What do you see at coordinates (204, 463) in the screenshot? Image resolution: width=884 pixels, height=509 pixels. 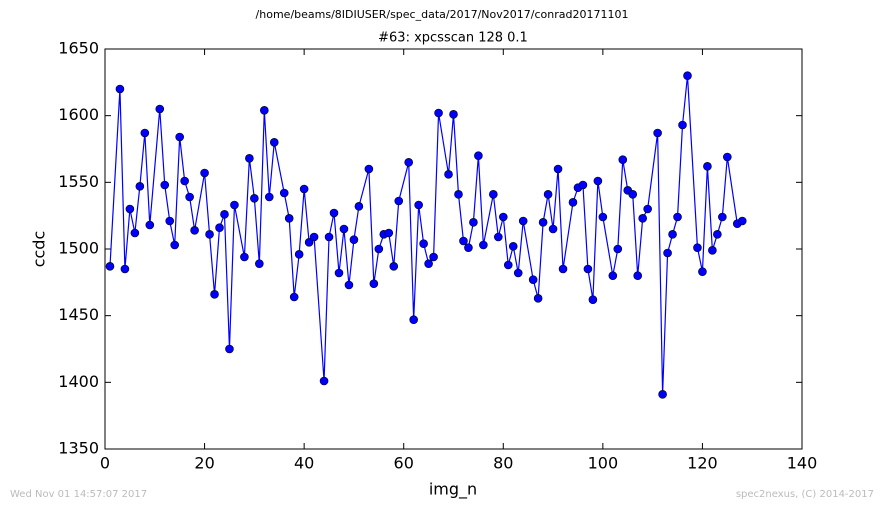 I see `x-tick-label: 20` at bounding box center [204, 463].